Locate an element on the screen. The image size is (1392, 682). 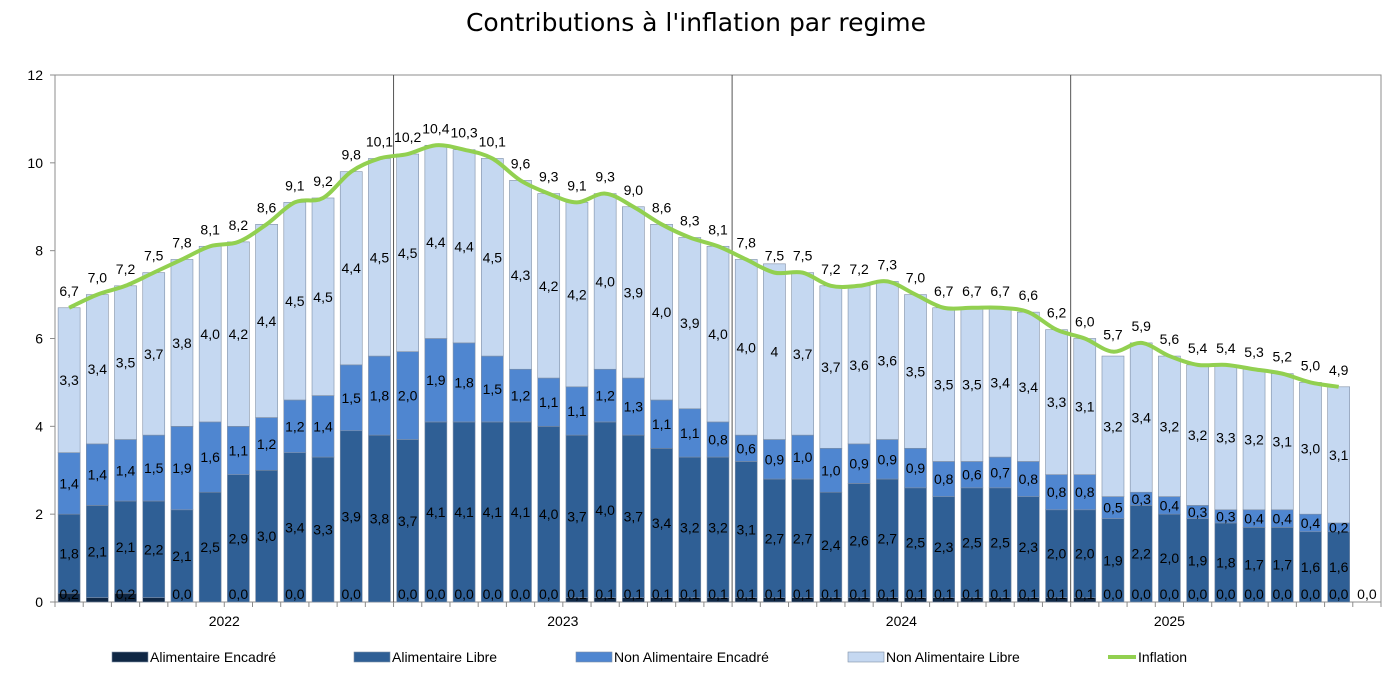
data-label: 3,2 is located at coordinates (1113, 426).